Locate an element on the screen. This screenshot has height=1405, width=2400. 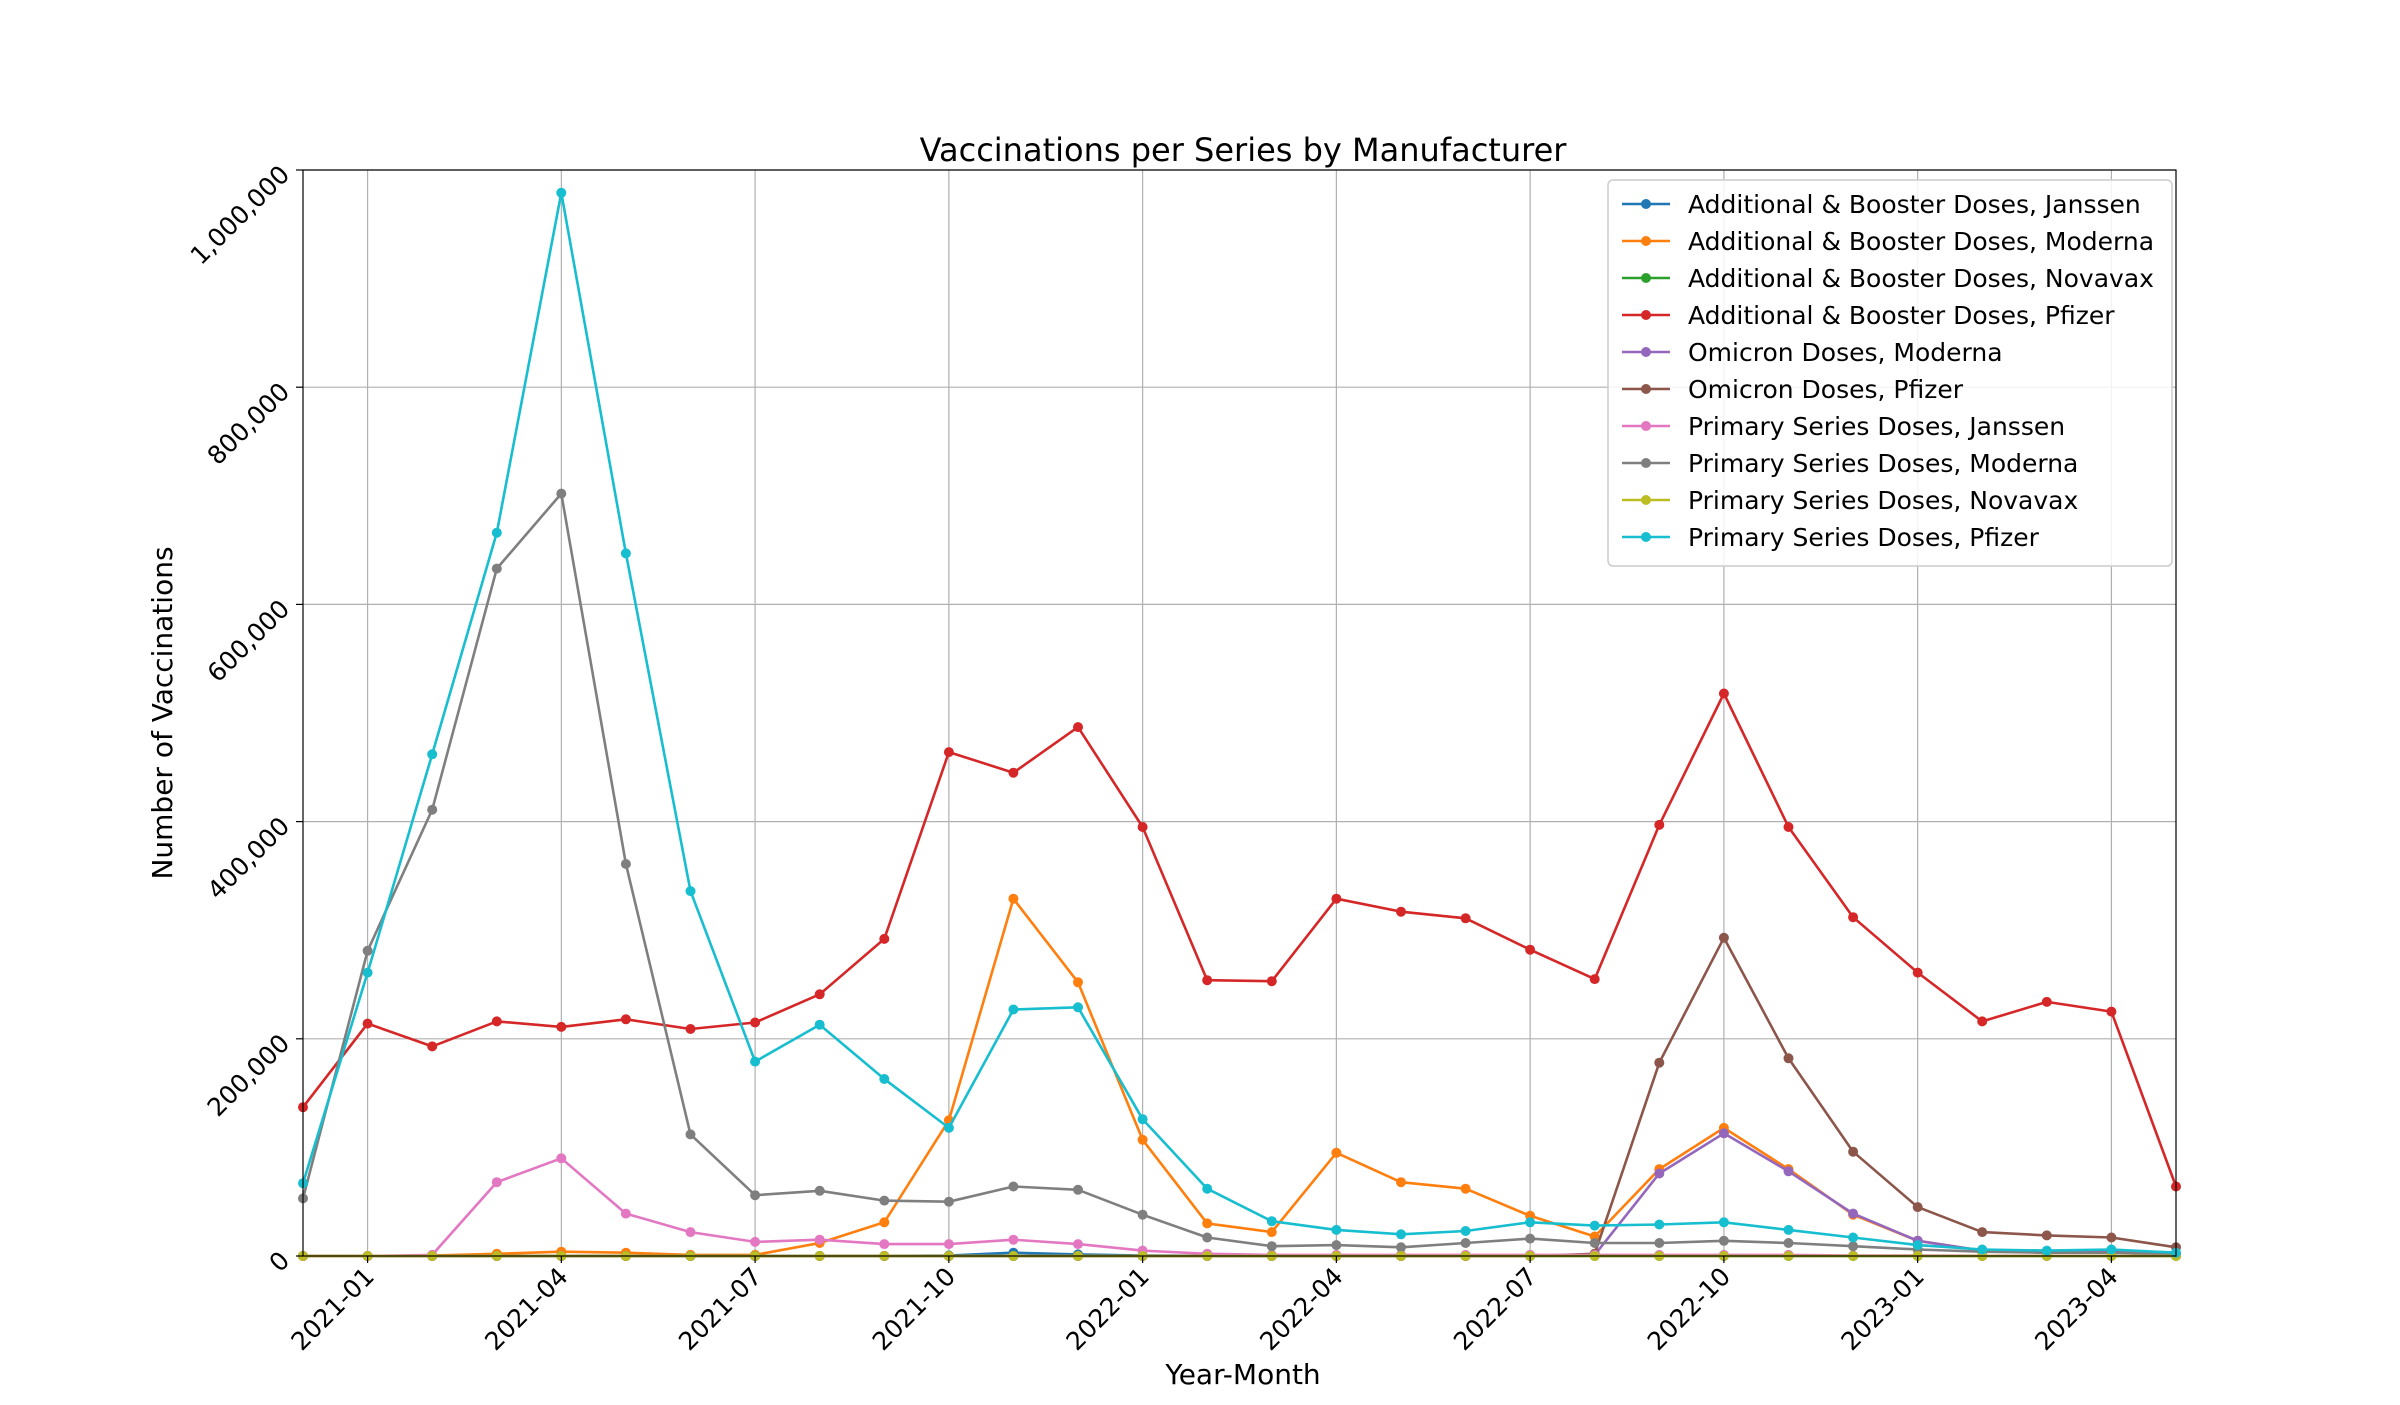
legend-frame is located at coordinates (1890, 373).